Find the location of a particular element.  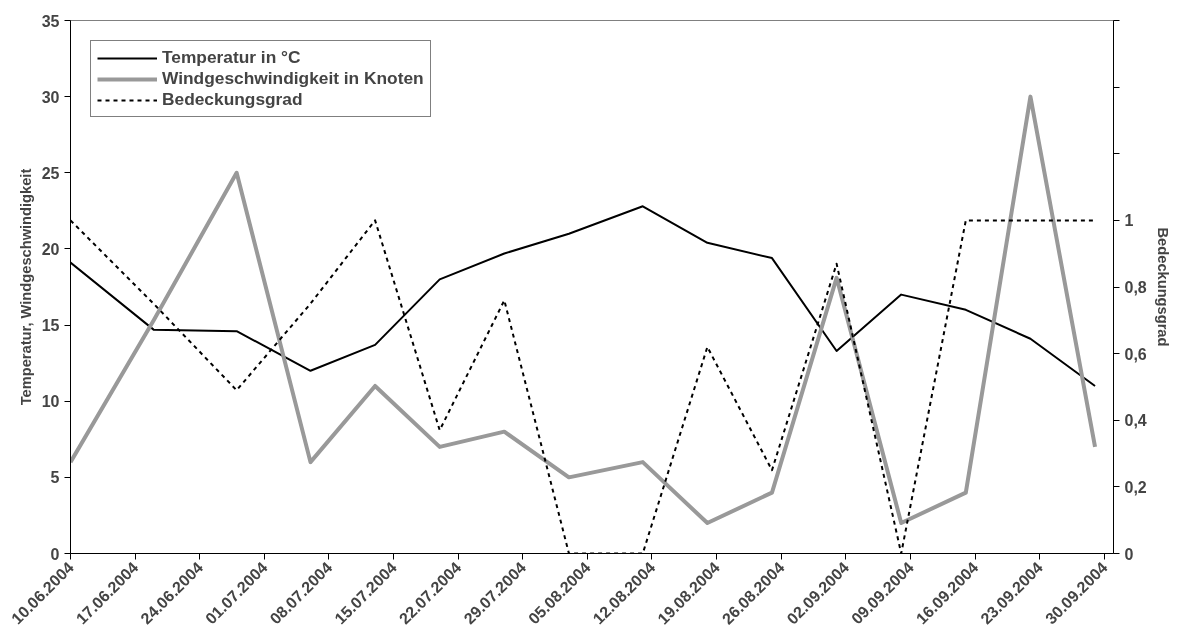

y-tick-label: 15 is located at coordinates (50, 326).